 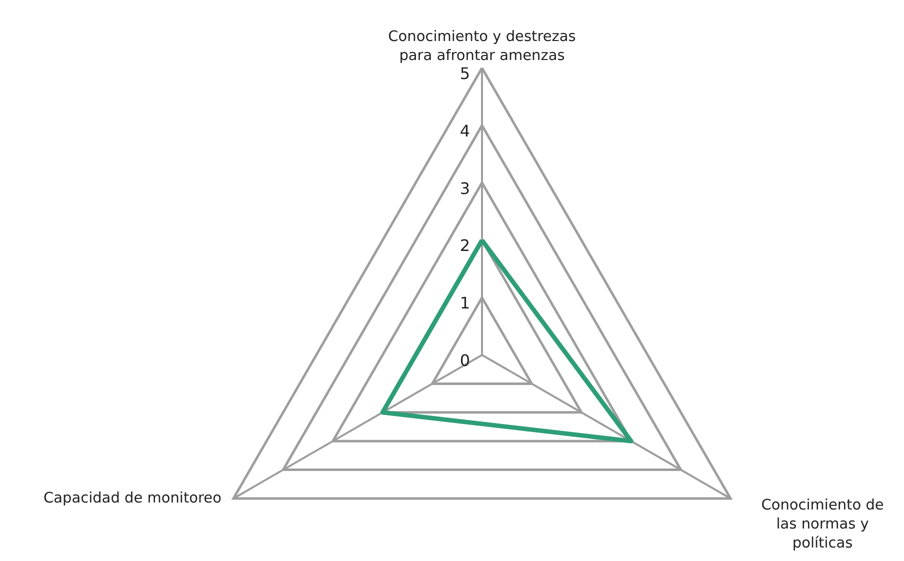 I want to click on y-tick-label: 5, so click(x=465, y=73).